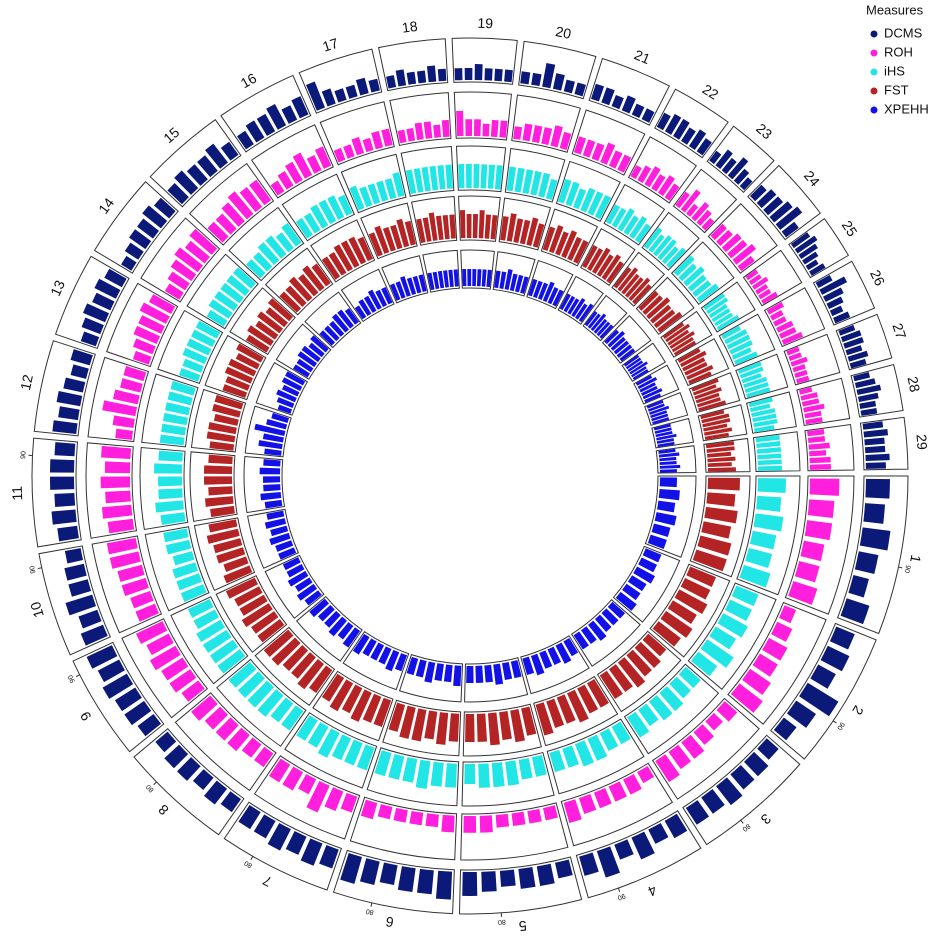 The image size is (941, 936). I want to click on chromosome-label: 6, so click(389, 922).